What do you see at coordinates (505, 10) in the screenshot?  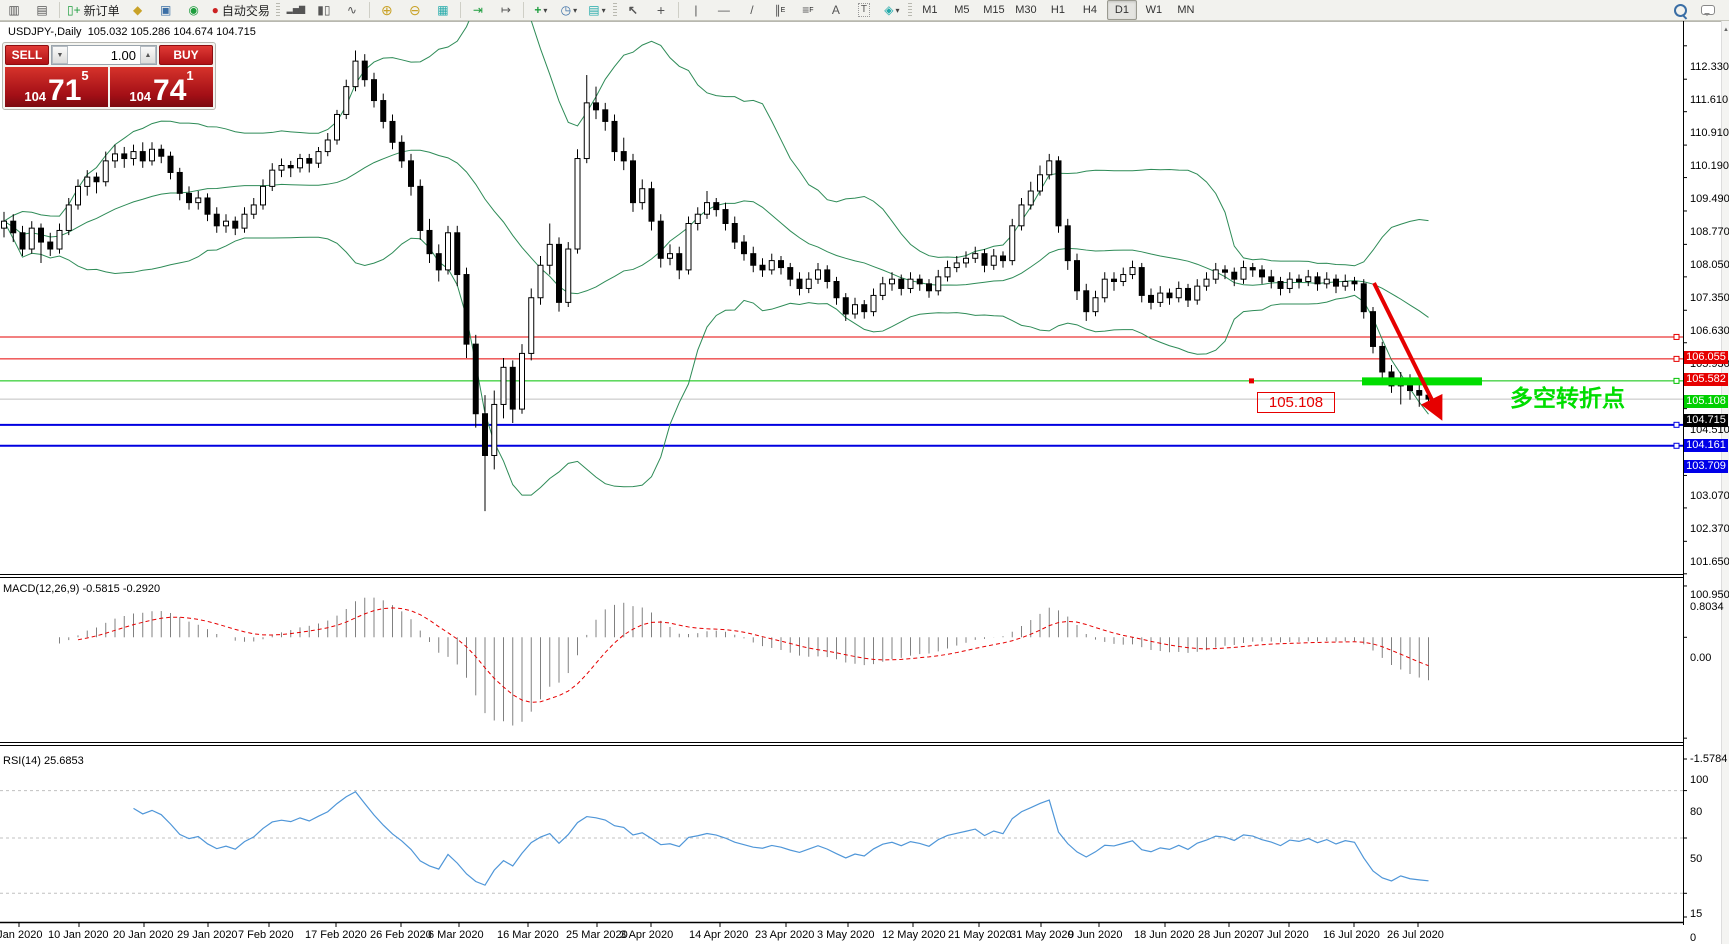 I see `chart-shift-button: ↦` at bounding box center [505, 10].